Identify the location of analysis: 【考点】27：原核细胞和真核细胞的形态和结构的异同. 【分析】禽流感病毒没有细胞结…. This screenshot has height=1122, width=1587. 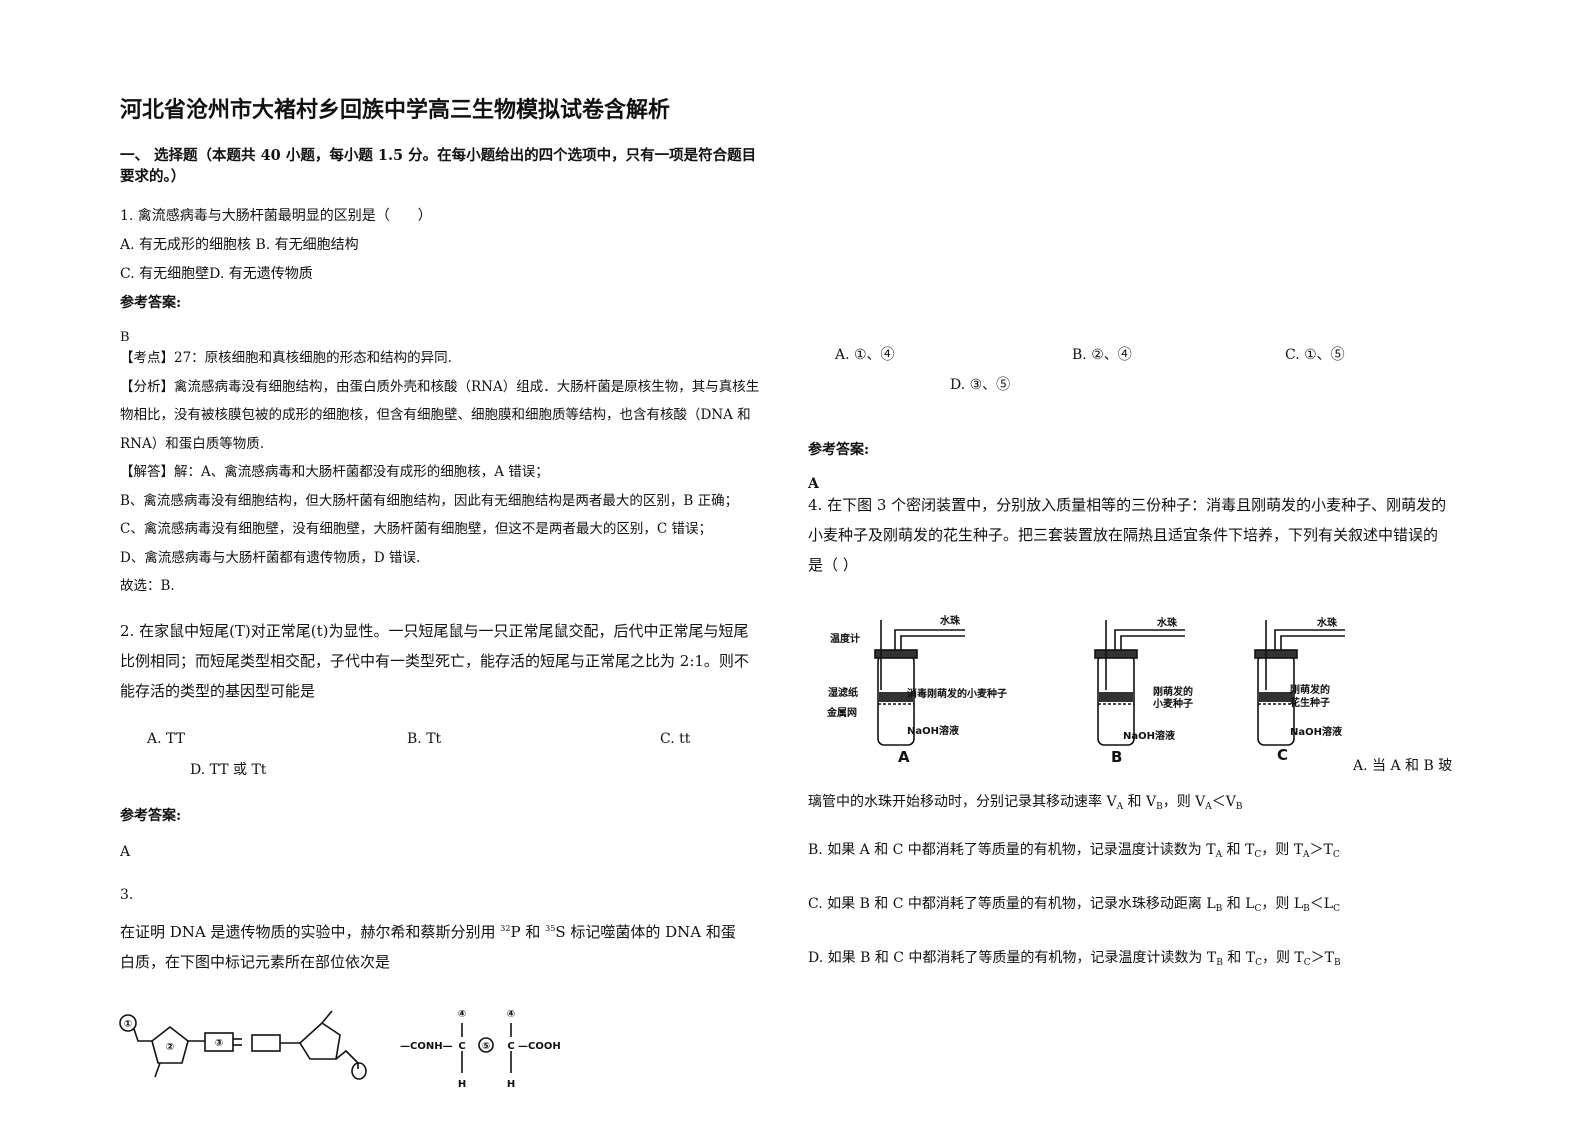
(440, 472).